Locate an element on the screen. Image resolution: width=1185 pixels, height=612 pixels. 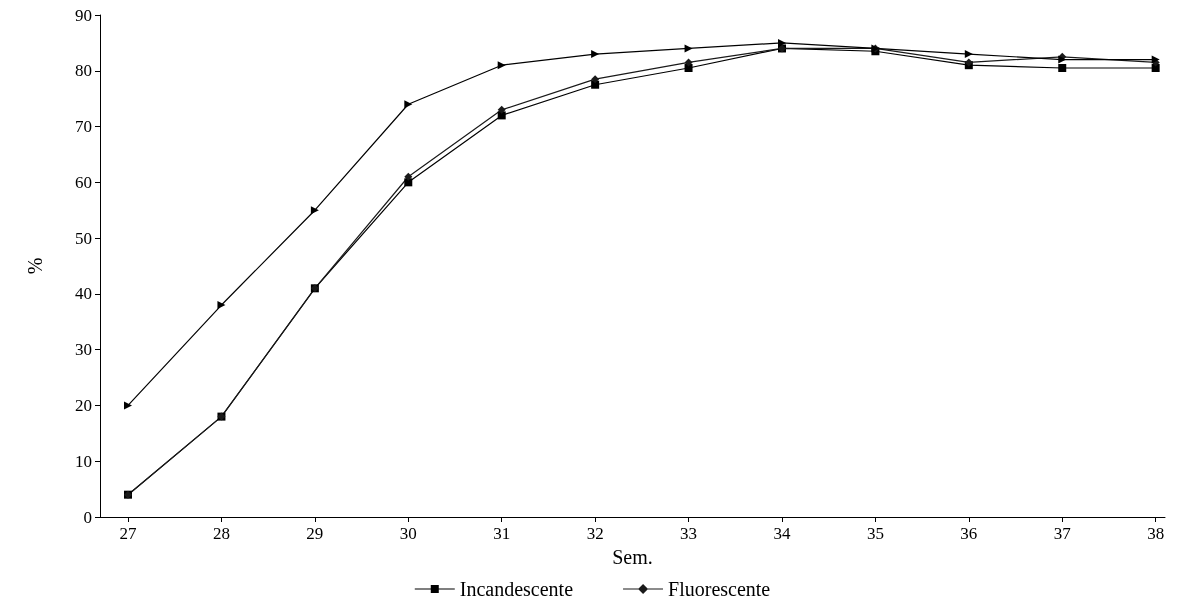
y-tick-label: 90 is located at coordinates (83, 15).